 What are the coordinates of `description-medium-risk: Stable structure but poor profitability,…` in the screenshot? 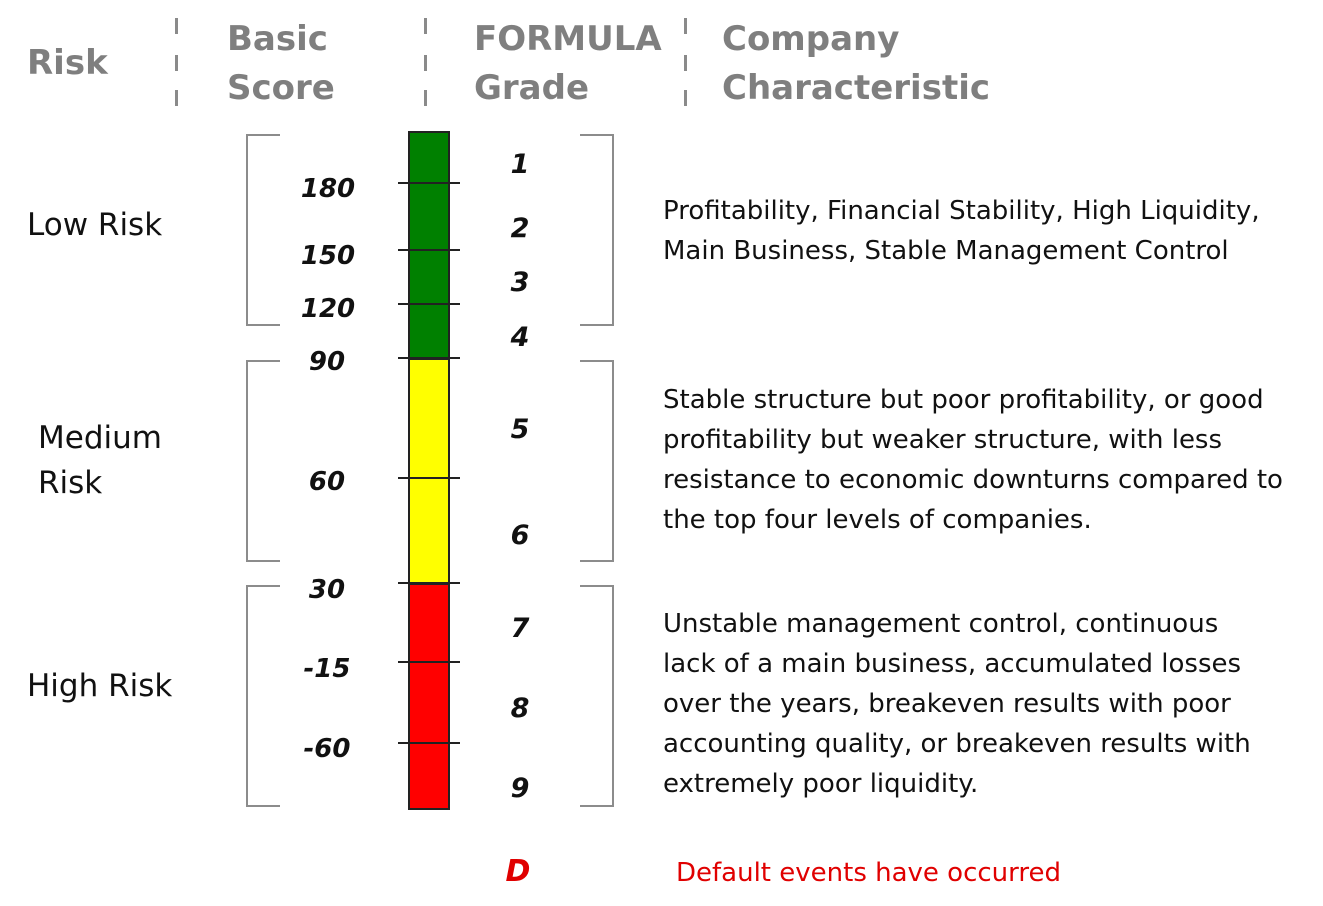 It's located at (973, 460).